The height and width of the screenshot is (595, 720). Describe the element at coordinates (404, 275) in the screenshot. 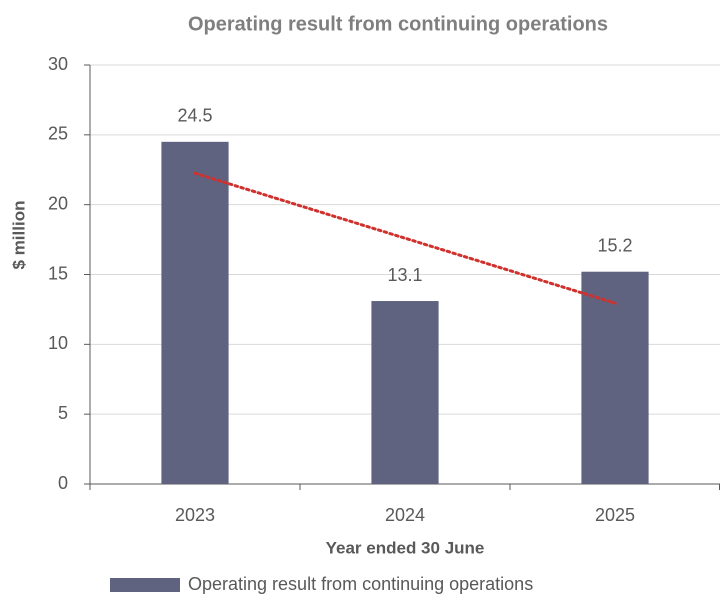

I see `data-label: 13.1` at that location.